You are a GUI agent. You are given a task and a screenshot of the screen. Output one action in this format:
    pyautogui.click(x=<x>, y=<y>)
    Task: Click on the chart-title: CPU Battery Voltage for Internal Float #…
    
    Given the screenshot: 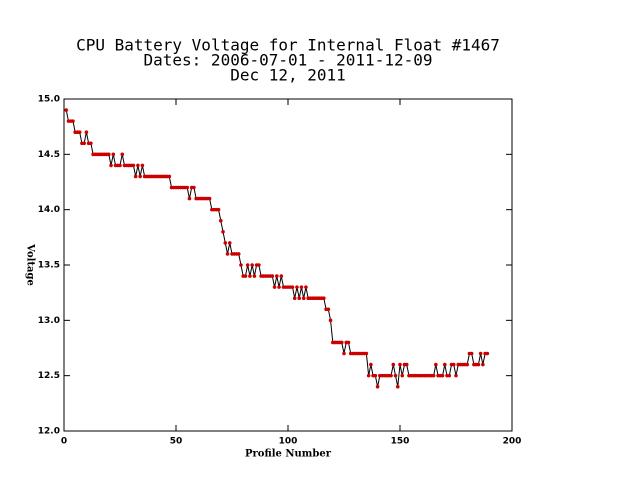 What is the action you would take?
    pyautogui.click(x=288, y=45)
    